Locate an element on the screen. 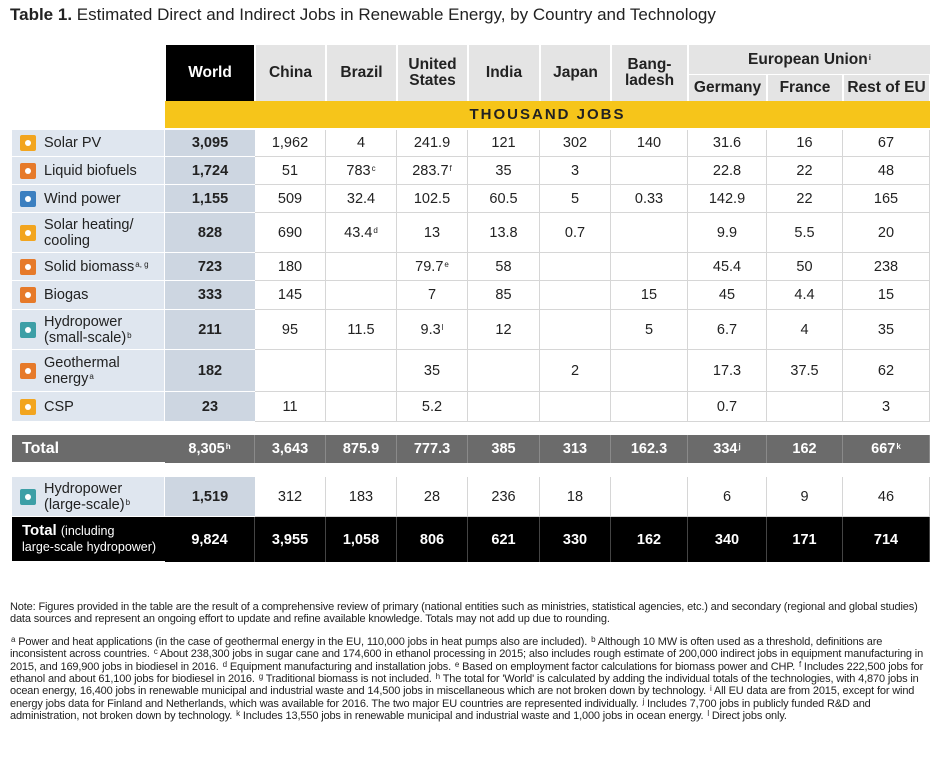 The width and height of the screenshot is (940, 770). cell-text: 162.3 is located at coordinates (649, 449).